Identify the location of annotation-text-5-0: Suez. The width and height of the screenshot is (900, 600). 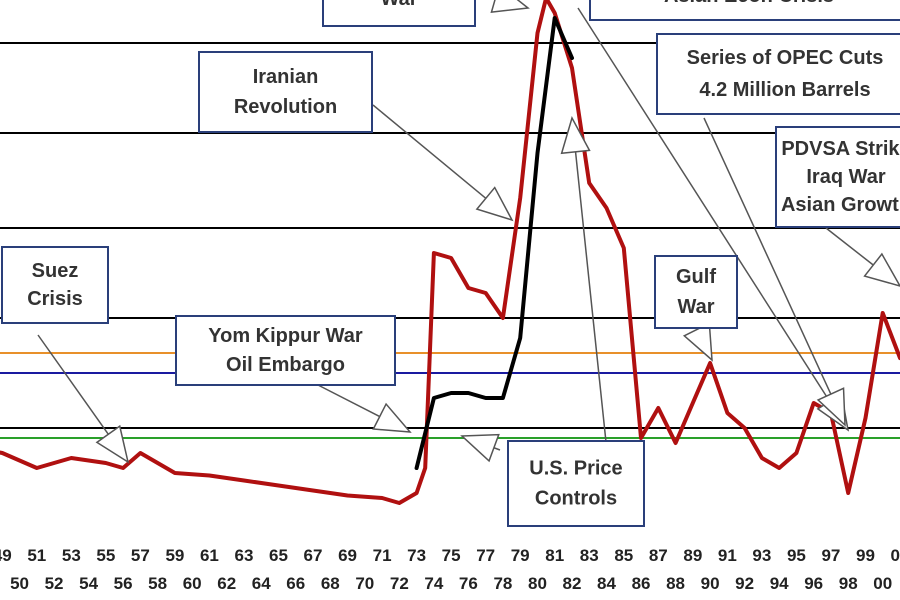
(55, 271).